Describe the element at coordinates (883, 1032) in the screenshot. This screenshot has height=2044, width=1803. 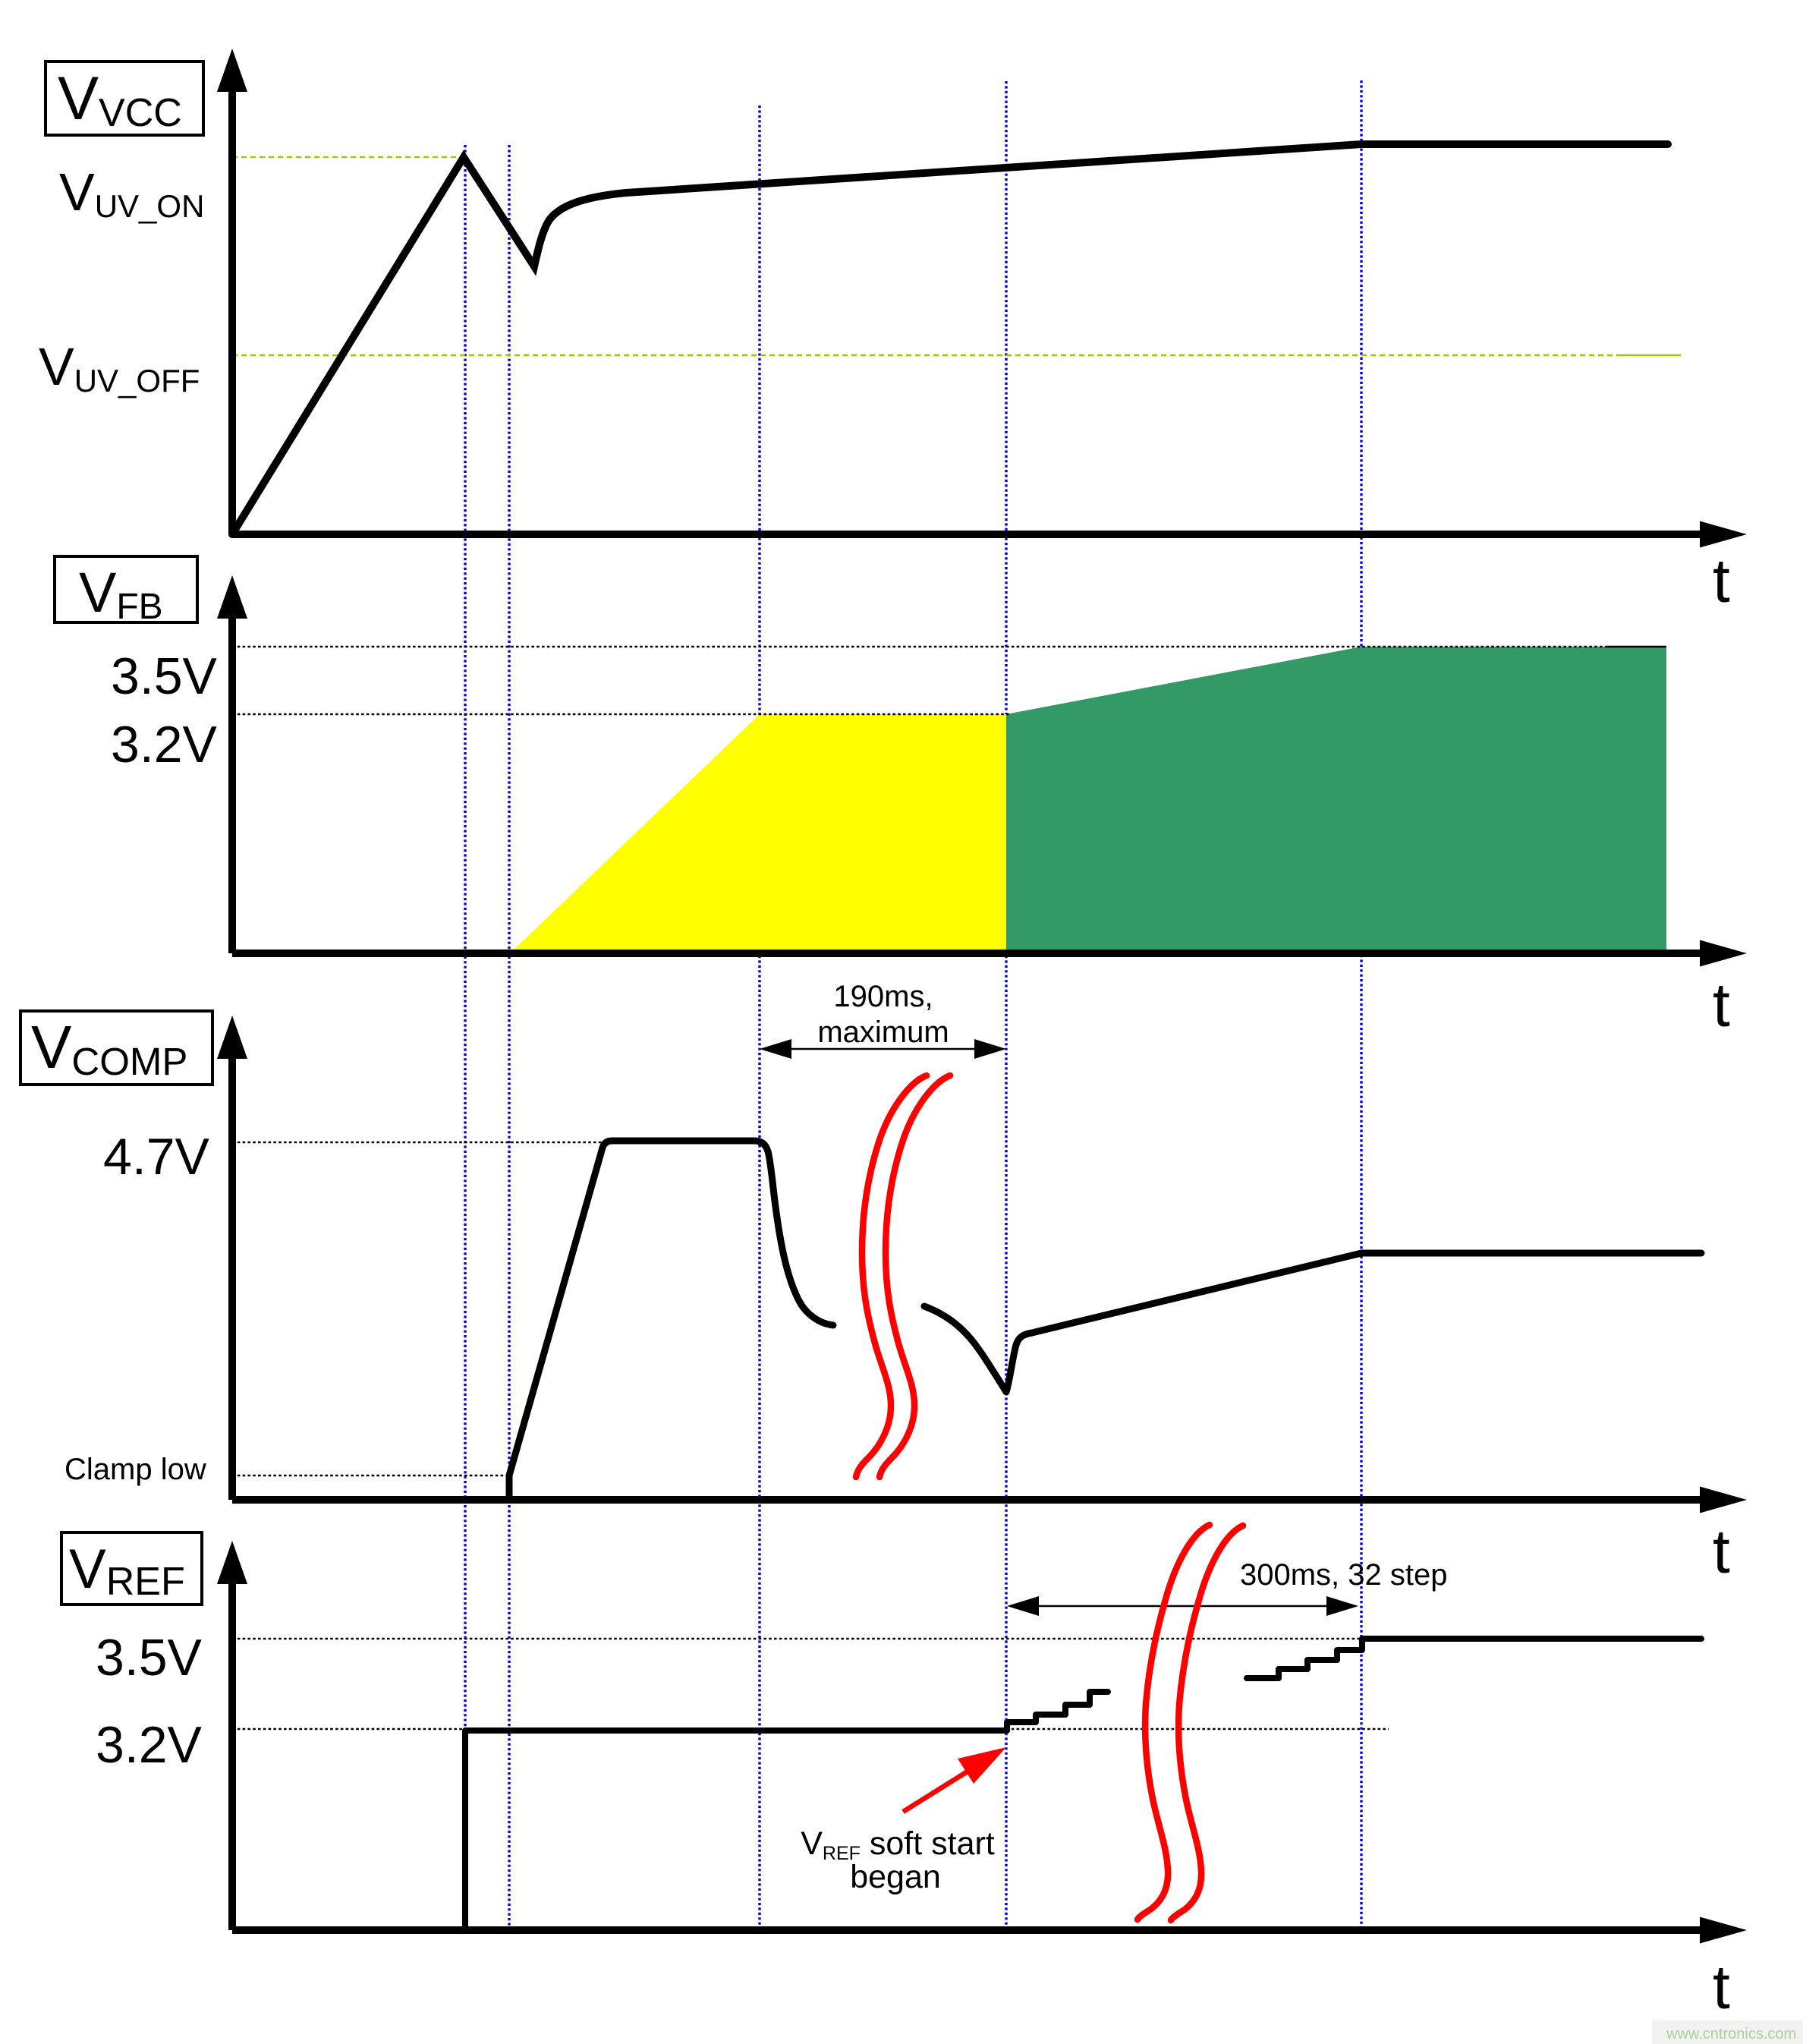
I see `svg-text: maximum` at that location.